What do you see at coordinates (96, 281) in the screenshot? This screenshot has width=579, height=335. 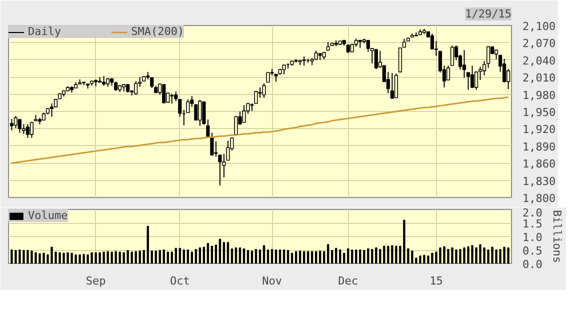 I see `x-tick-label: Sep` at bounding box center [96, 281].